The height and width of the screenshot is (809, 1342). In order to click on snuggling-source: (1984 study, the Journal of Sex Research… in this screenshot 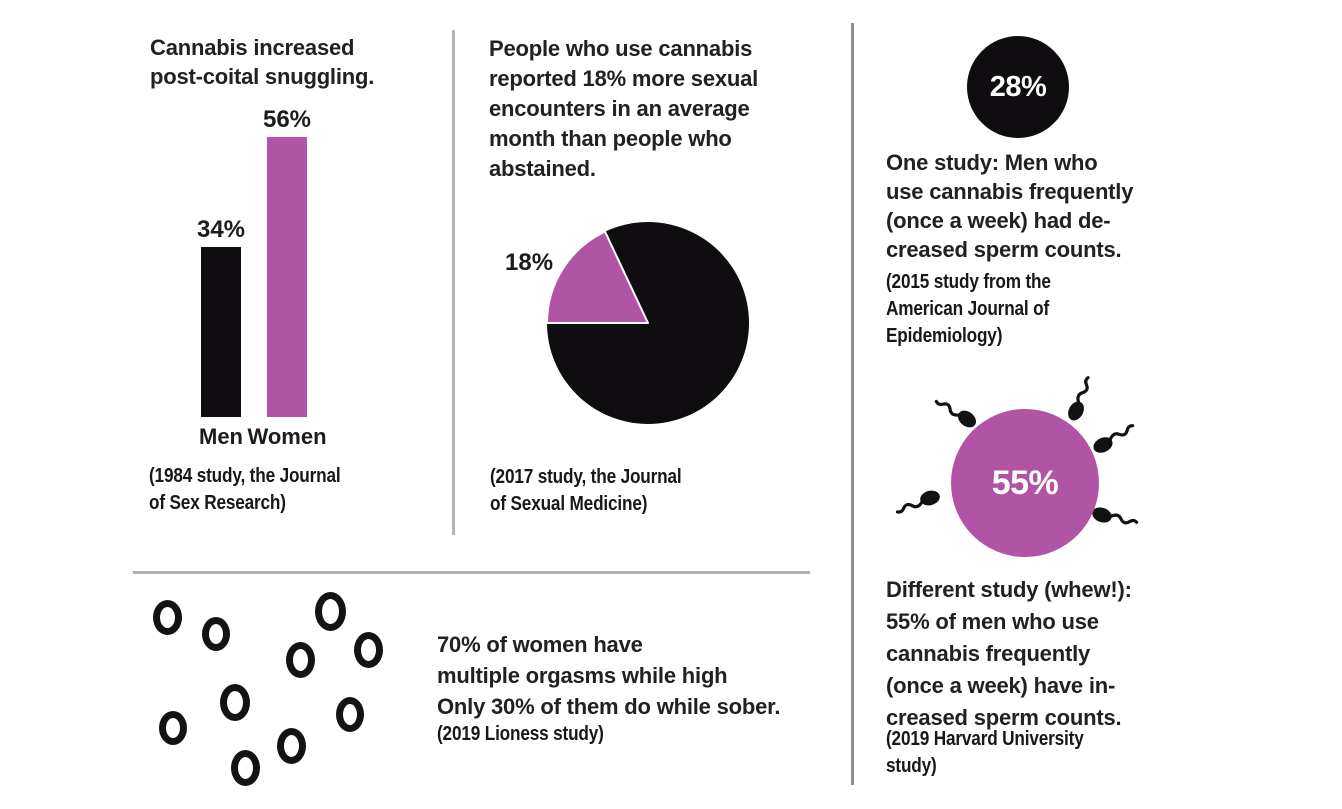, I will do `click(245, 489)`.